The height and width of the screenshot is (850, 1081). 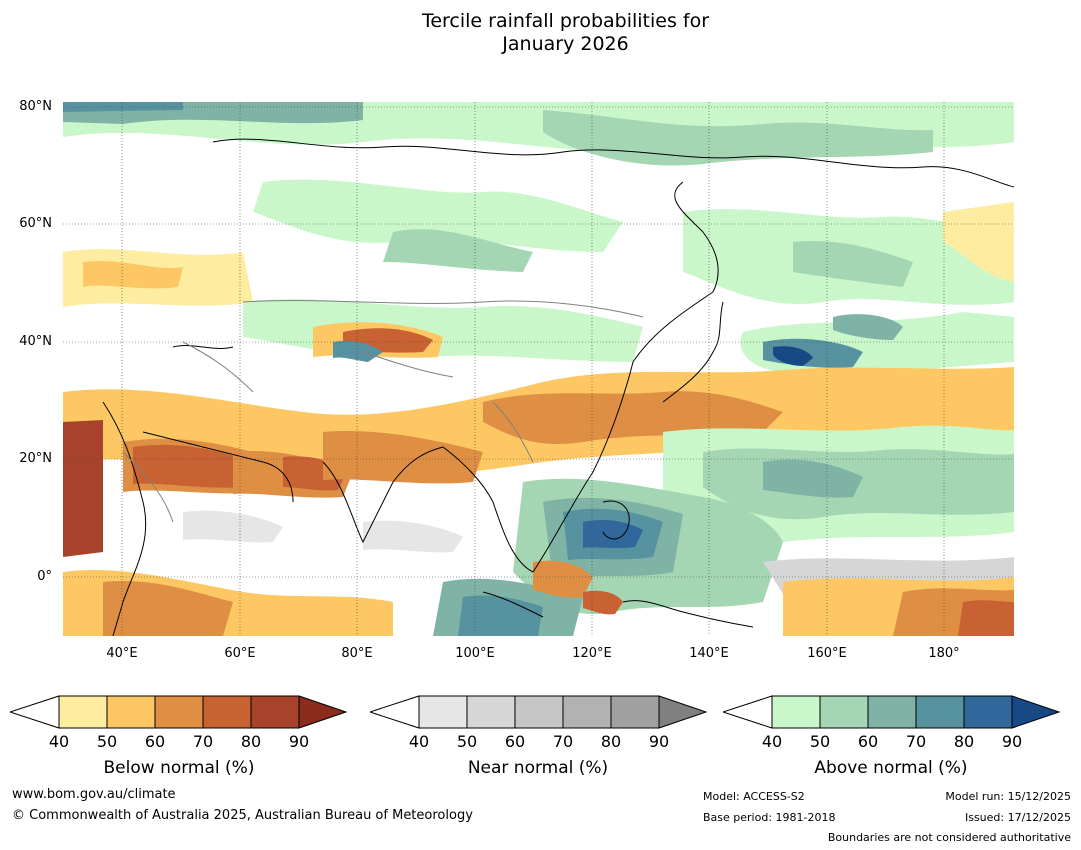 What do you see at coordinates (35, 223) in the screenshot?
I see `lat-label-60n: 60°N` at bounding box center [35, 223].